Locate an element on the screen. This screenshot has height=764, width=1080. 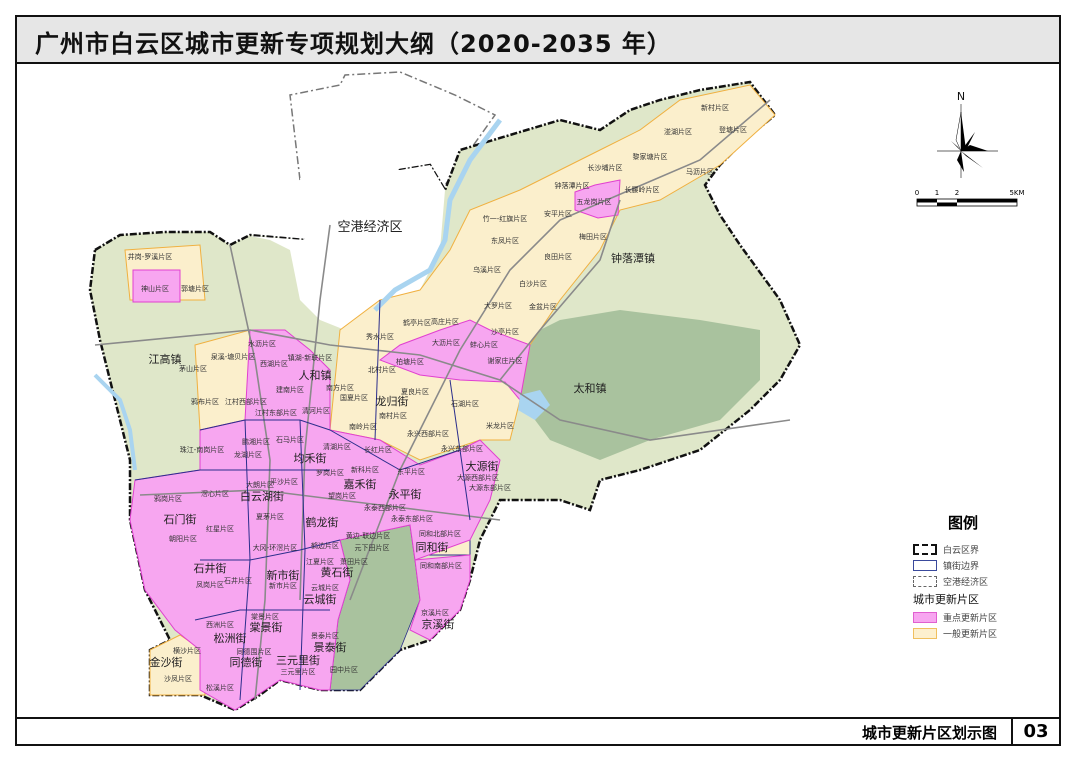
zone-label: 柏塘片区 is located at coordinates (410, 361).